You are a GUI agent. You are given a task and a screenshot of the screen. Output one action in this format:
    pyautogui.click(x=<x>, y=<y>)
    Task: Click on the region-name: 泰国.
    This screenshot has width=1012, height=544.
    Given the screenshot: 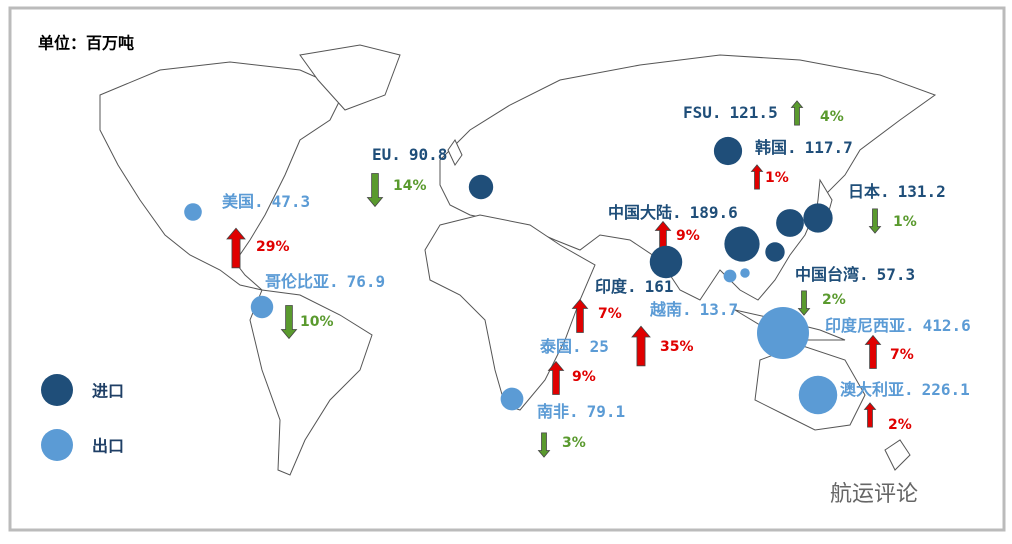 What is the action you would take?
    pyautogui.click(x=560, y=346)
    